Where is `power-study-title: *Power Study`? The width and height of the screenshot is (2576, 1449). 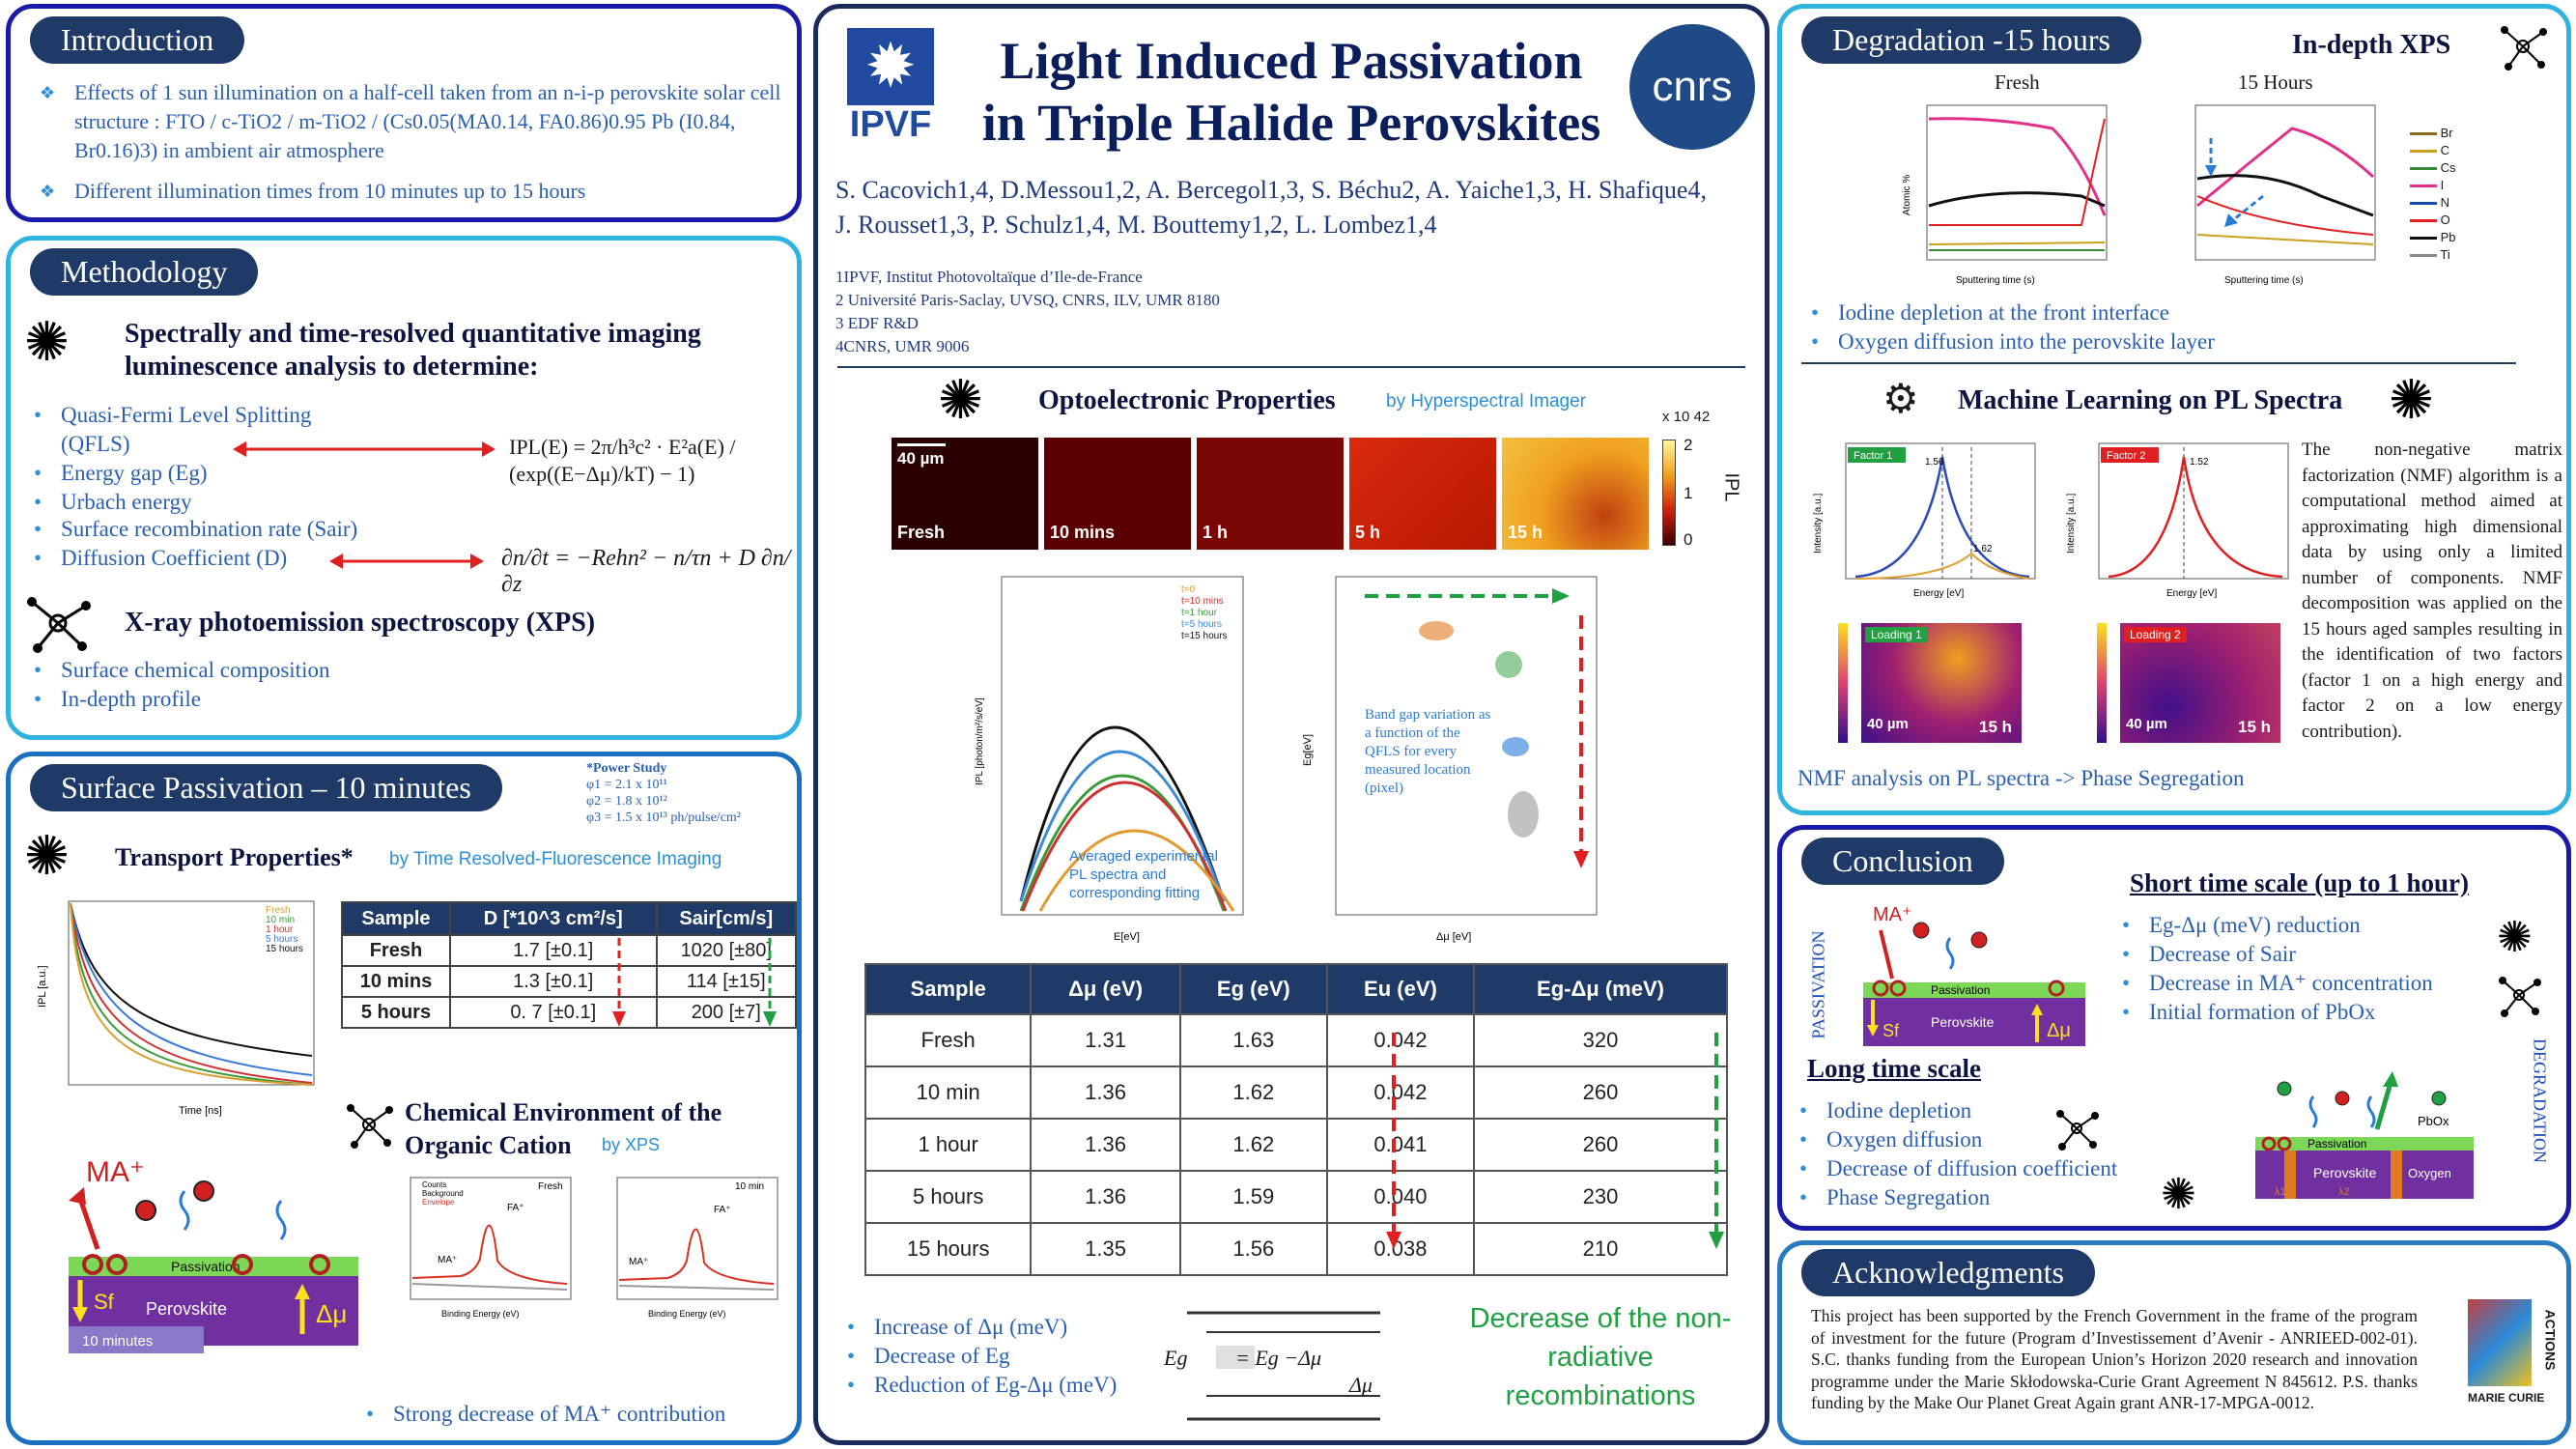 power-study-title: *Power Study is located at coordinates (626, 768).